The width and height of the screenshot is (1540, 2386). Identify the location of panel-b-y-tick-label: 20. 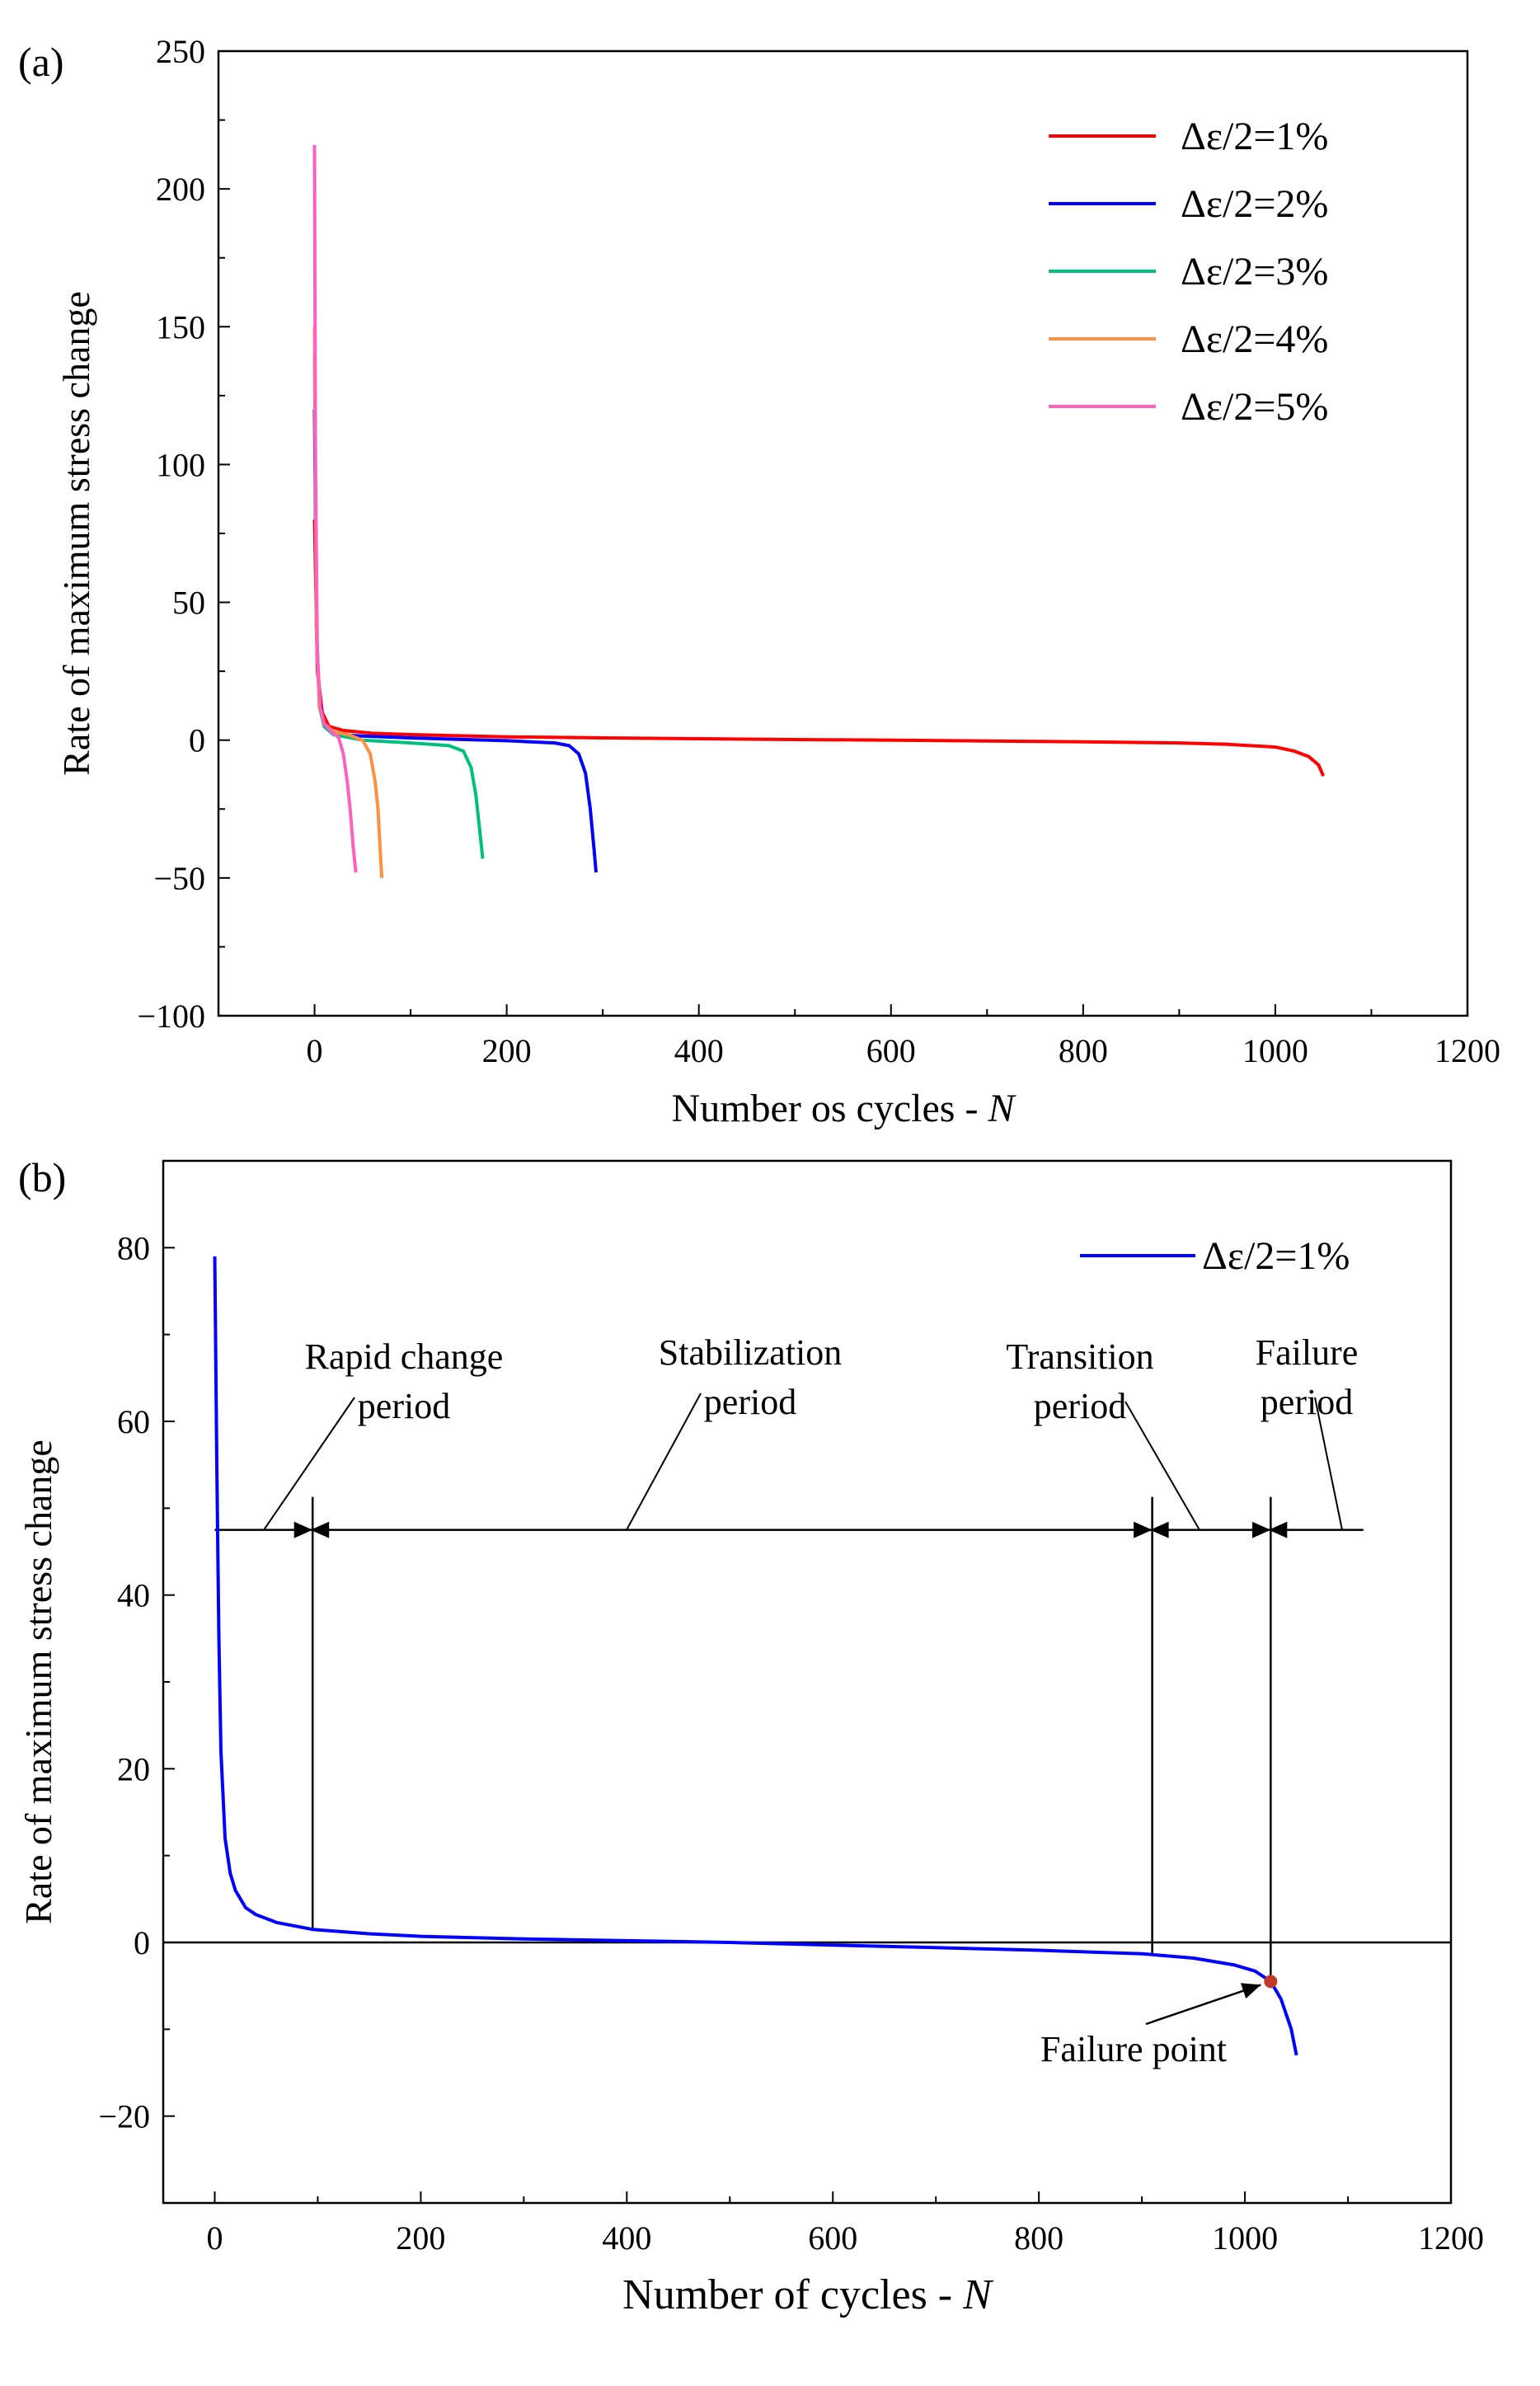
(133, 1768).